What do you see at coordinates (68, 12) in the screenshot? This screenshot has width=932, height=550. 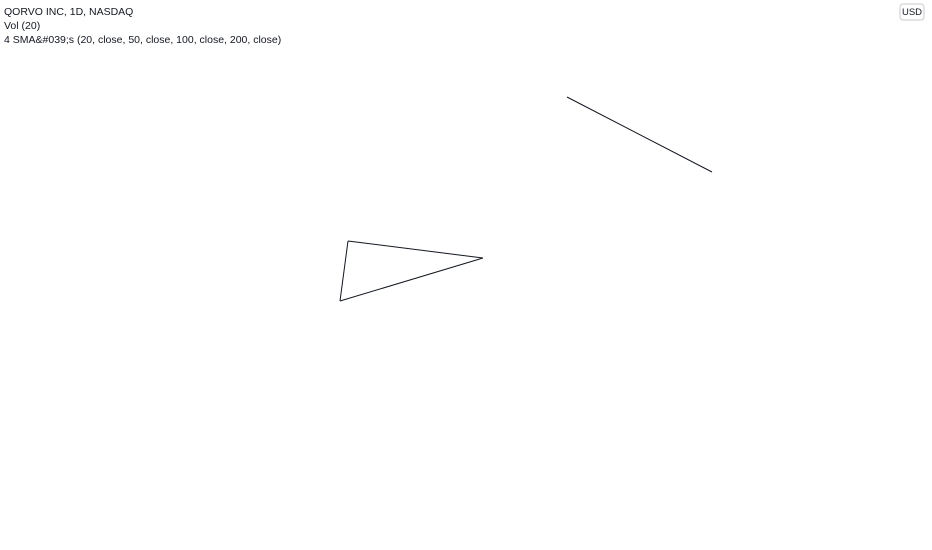 I see `chart-title: QORVO INC, 1D, NASDAQ` at bounding box center [68, 12].